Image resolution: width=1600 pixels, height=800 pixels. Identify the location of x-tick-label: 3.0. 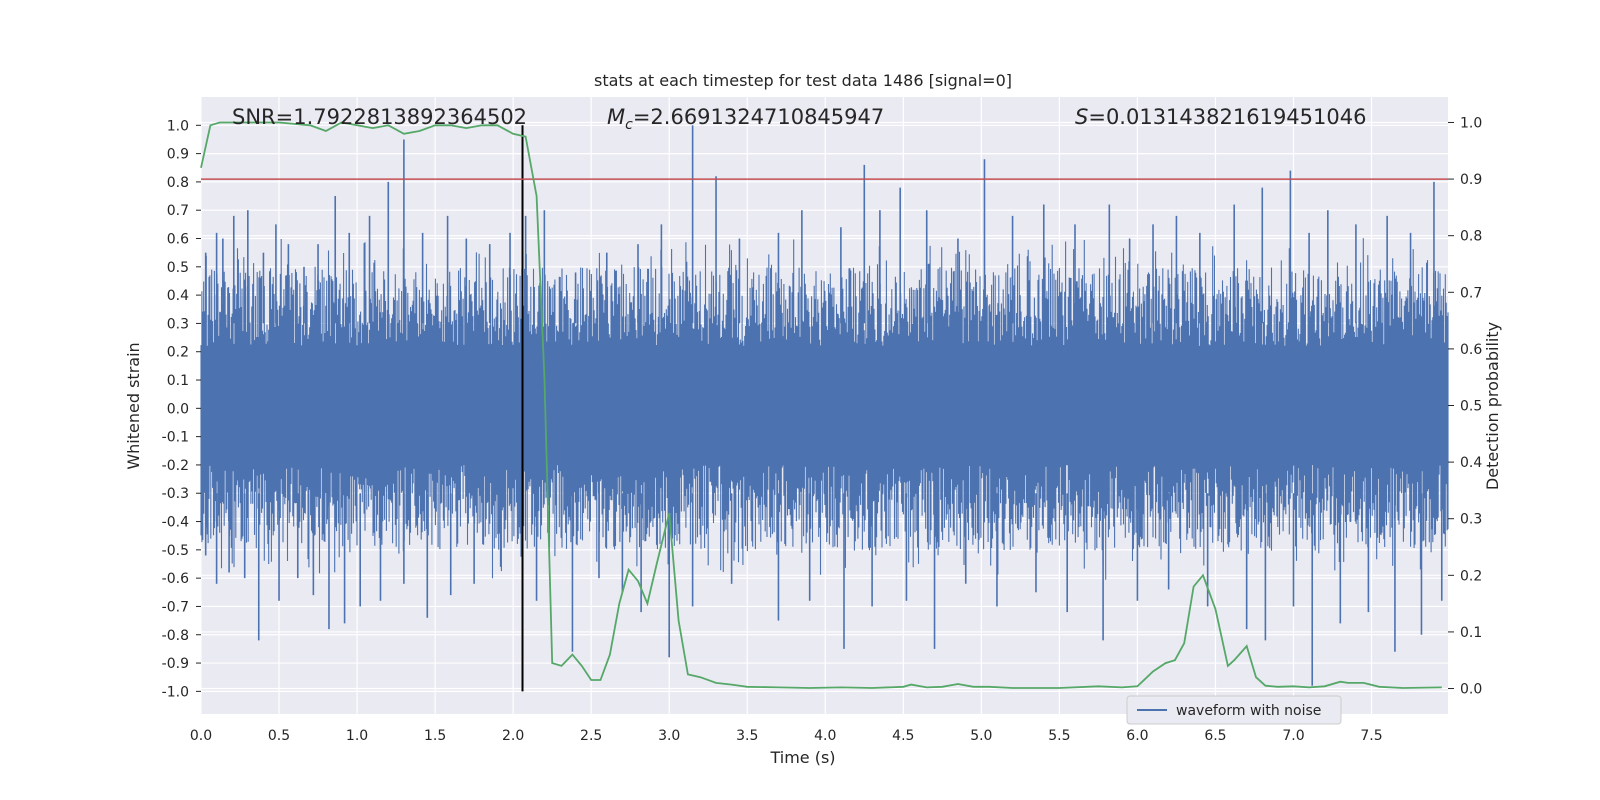
(669, 736).